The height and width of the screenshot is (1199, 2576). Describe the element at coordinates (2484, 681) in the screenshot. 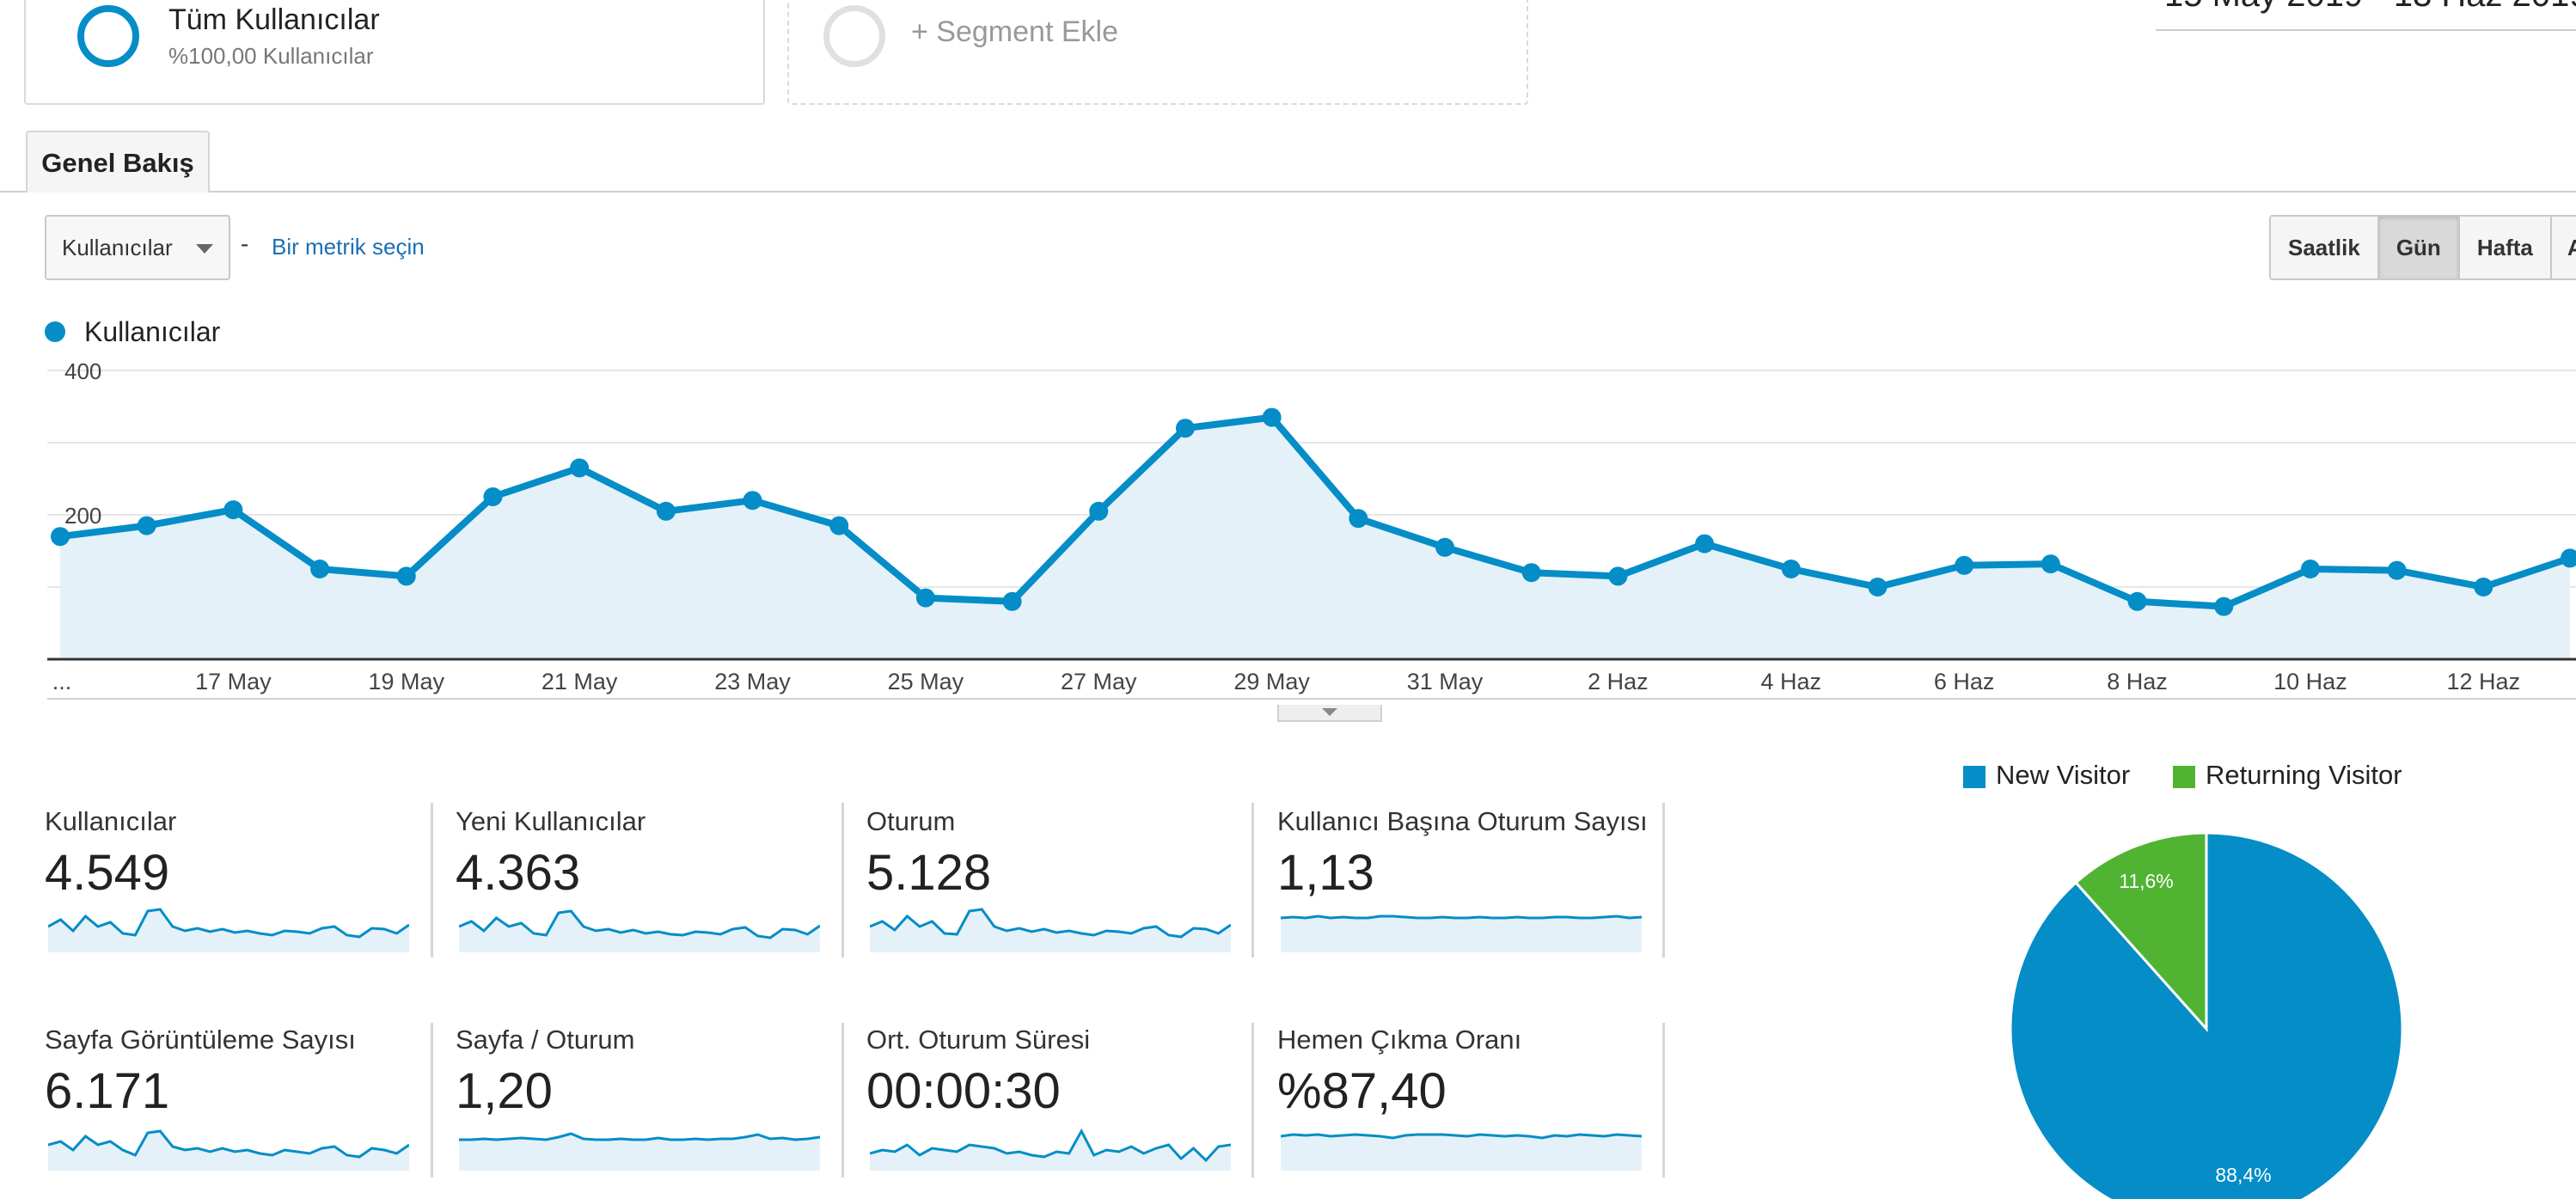

I see `x-tick-label: 12 Haz` at that location.